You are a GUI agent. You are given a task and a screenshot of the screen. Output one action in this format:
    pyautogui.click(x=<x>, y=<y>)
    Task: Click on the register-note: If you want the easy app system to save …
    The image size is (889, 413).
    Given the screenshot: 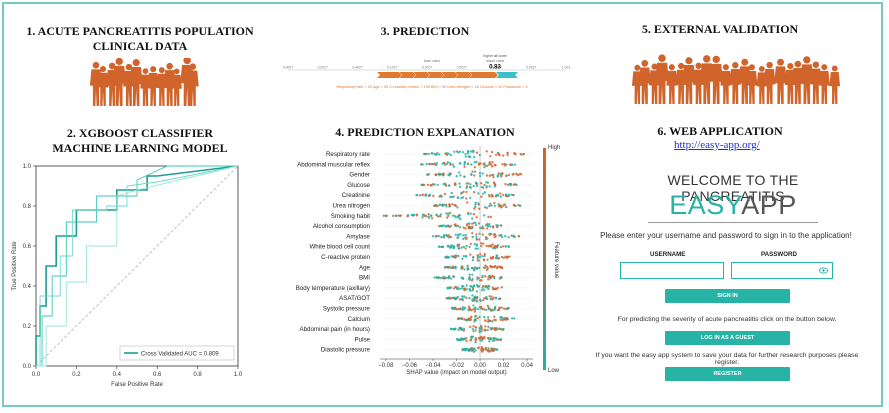 What is the action you would take?
    pyautogui.click(x=727, y=359)
    